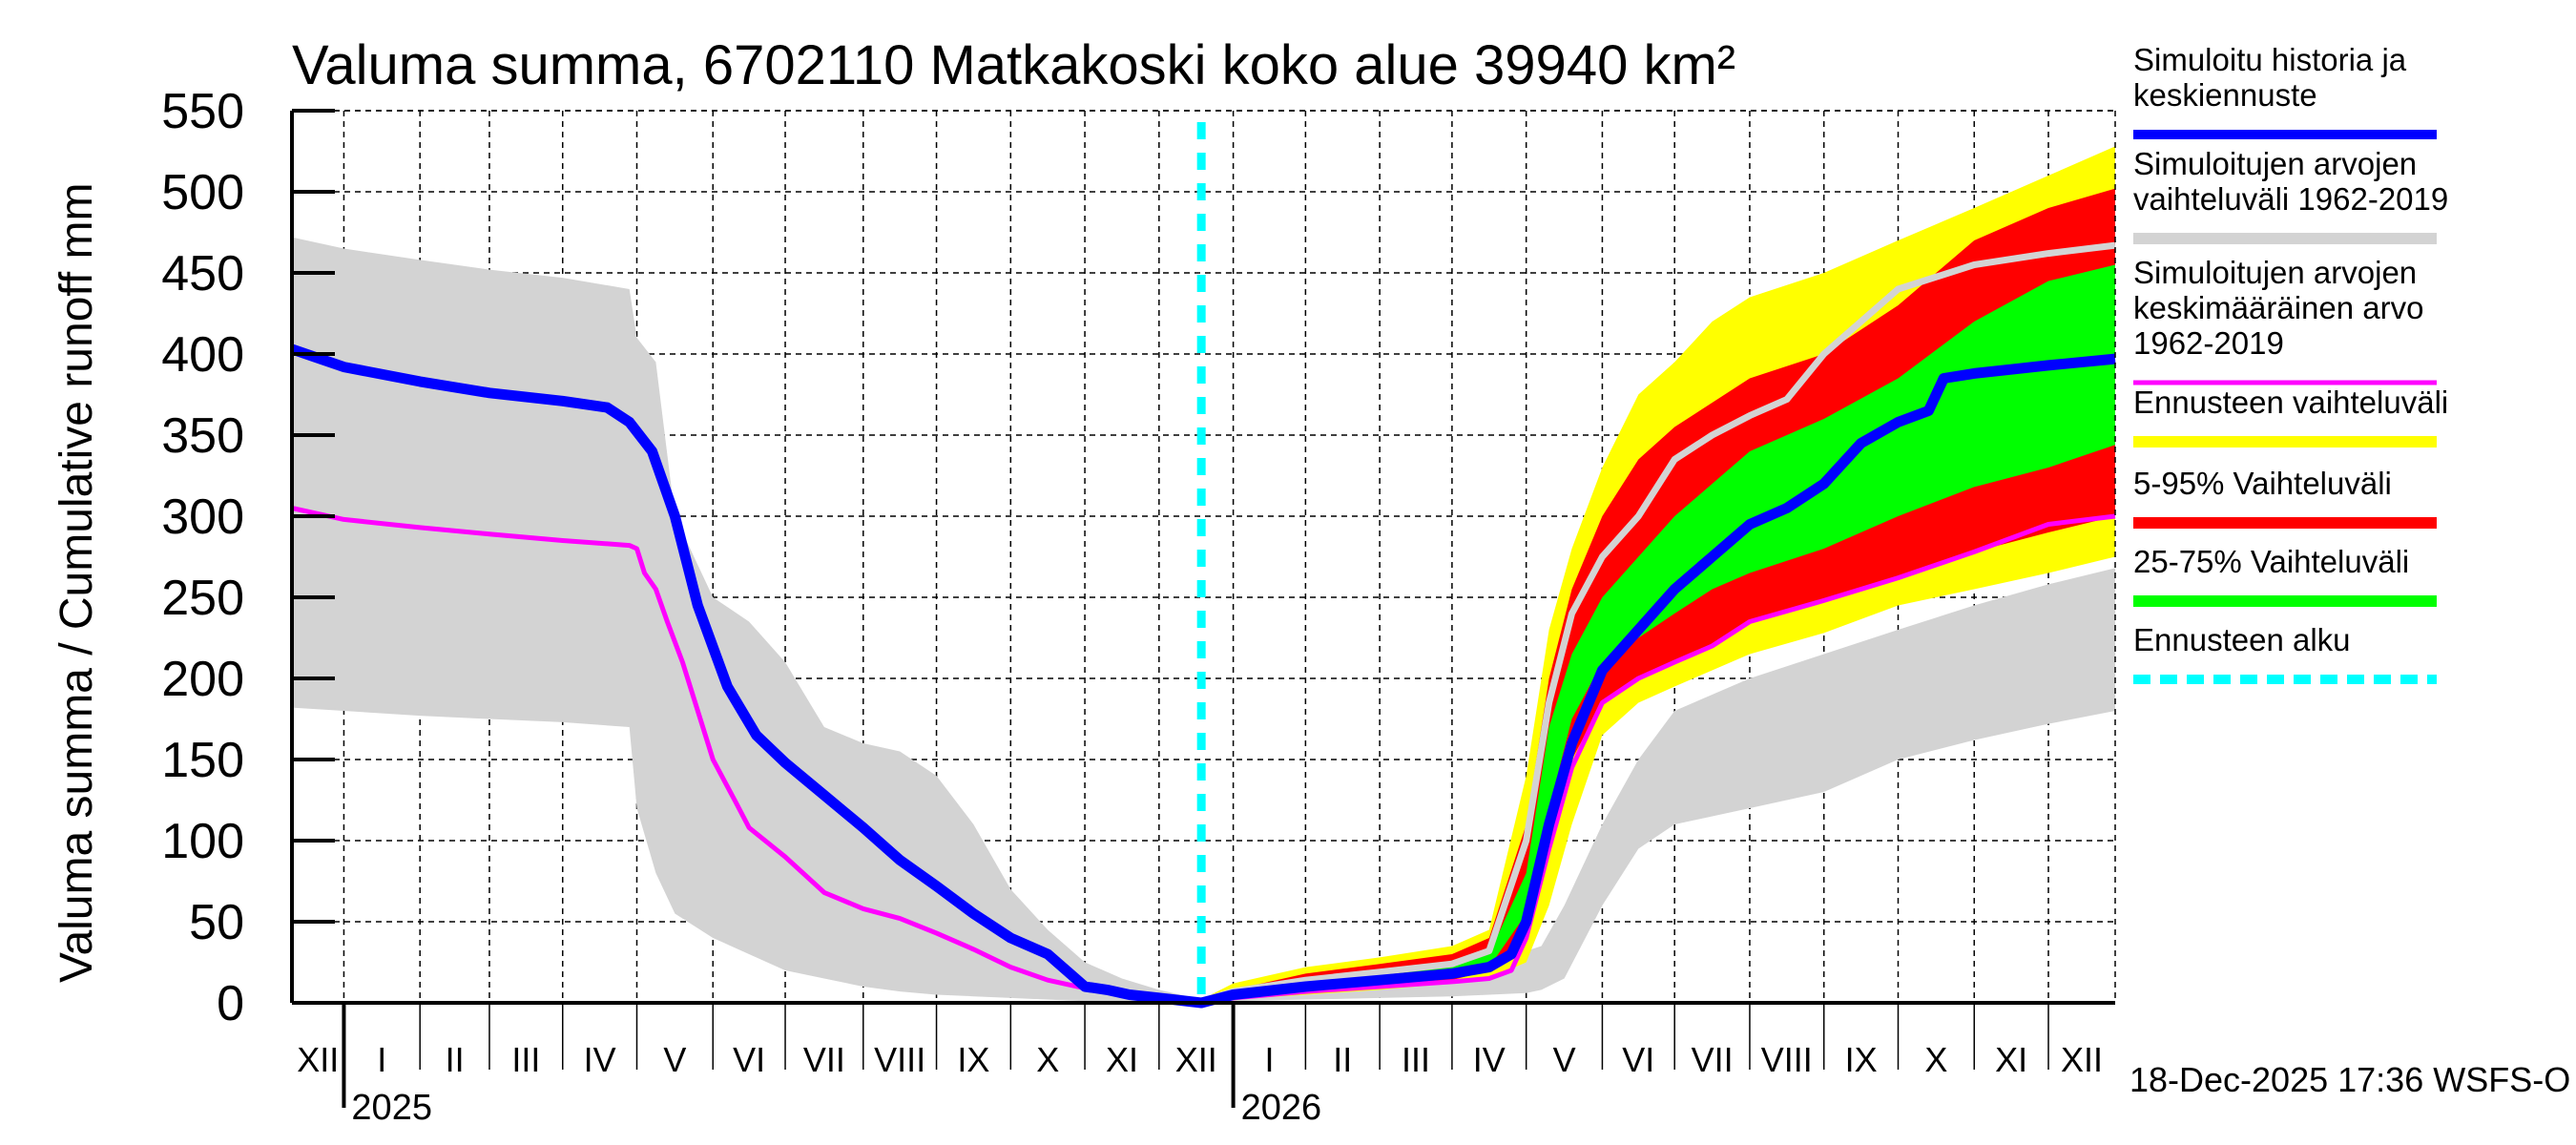  I want to click on year-label: 2025, so click(391, 1108).